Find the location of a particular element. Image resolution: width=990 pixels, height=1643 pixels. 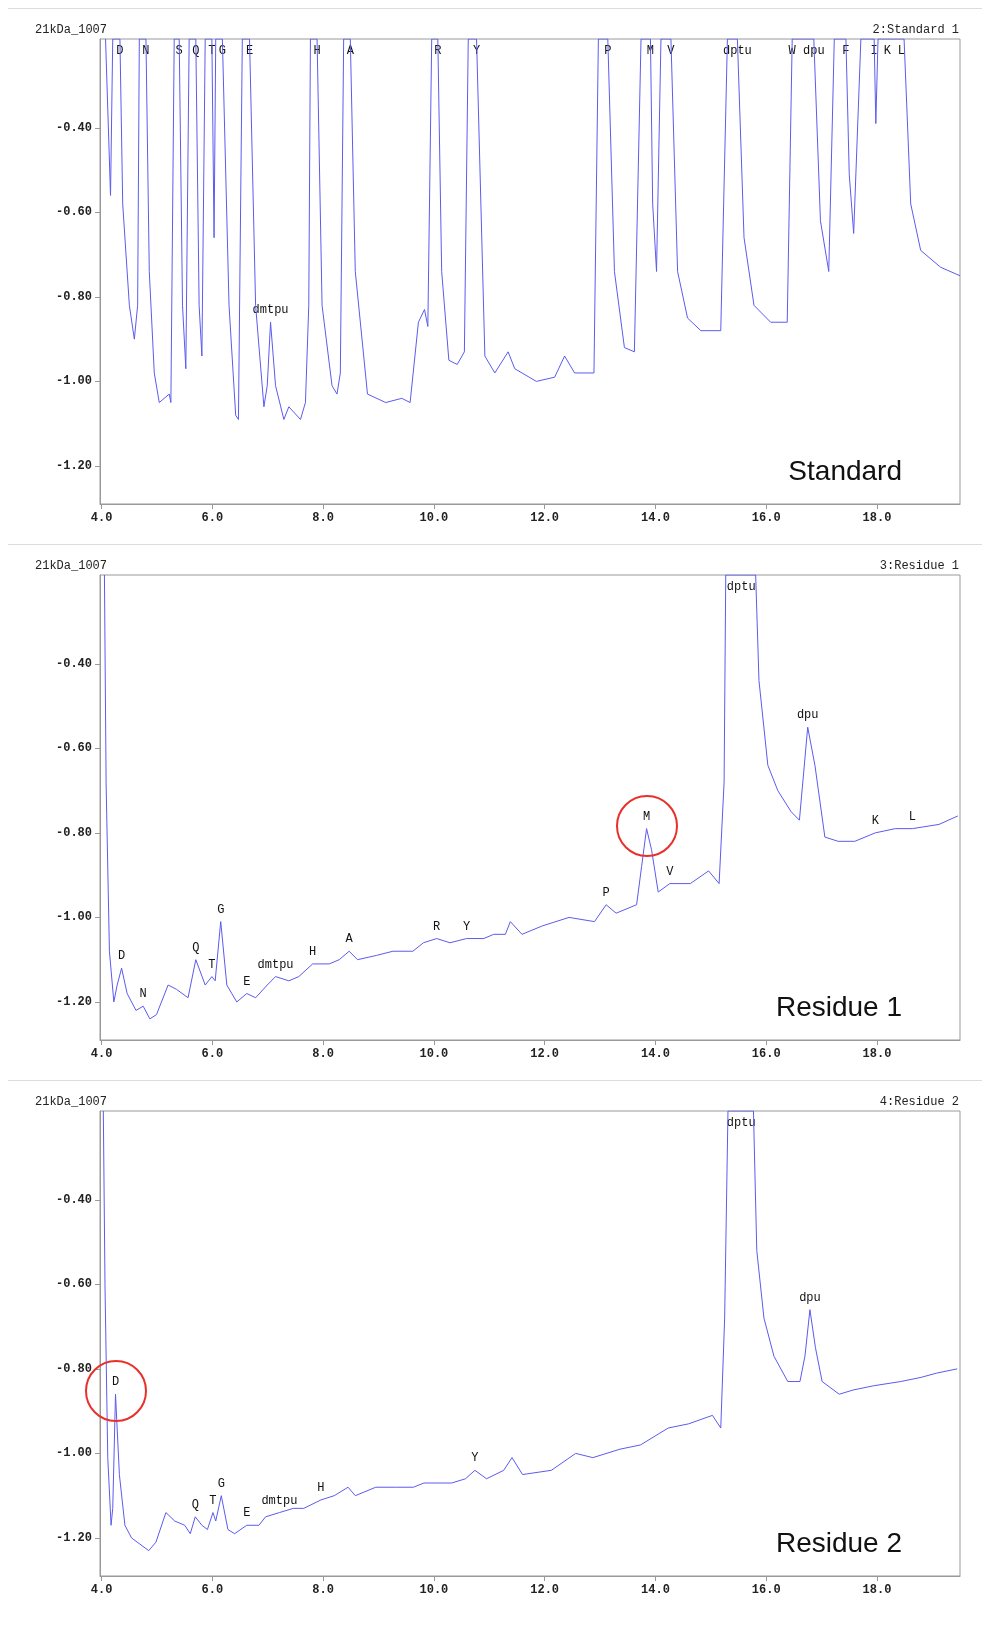

annotation: Residue 1 is located at coordinates (839, 1006).